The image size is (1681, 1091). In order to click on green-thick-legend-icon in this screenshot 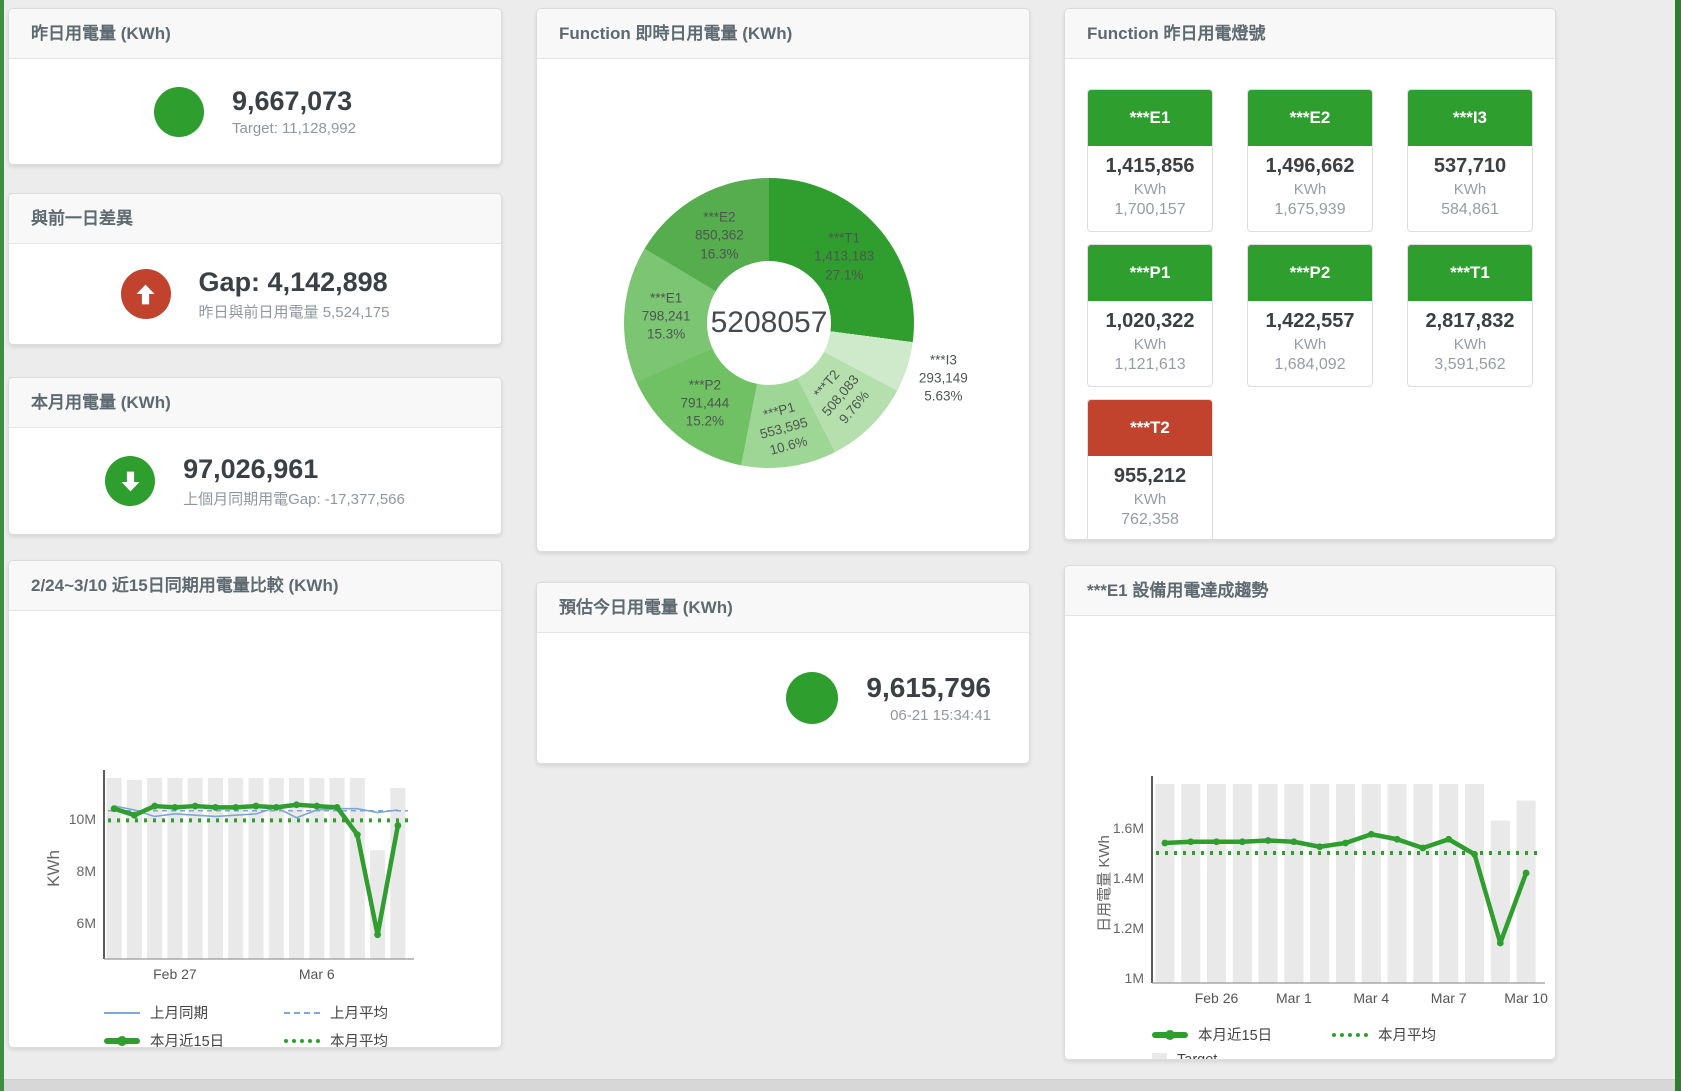, I will do `click(1170, 1034)`.